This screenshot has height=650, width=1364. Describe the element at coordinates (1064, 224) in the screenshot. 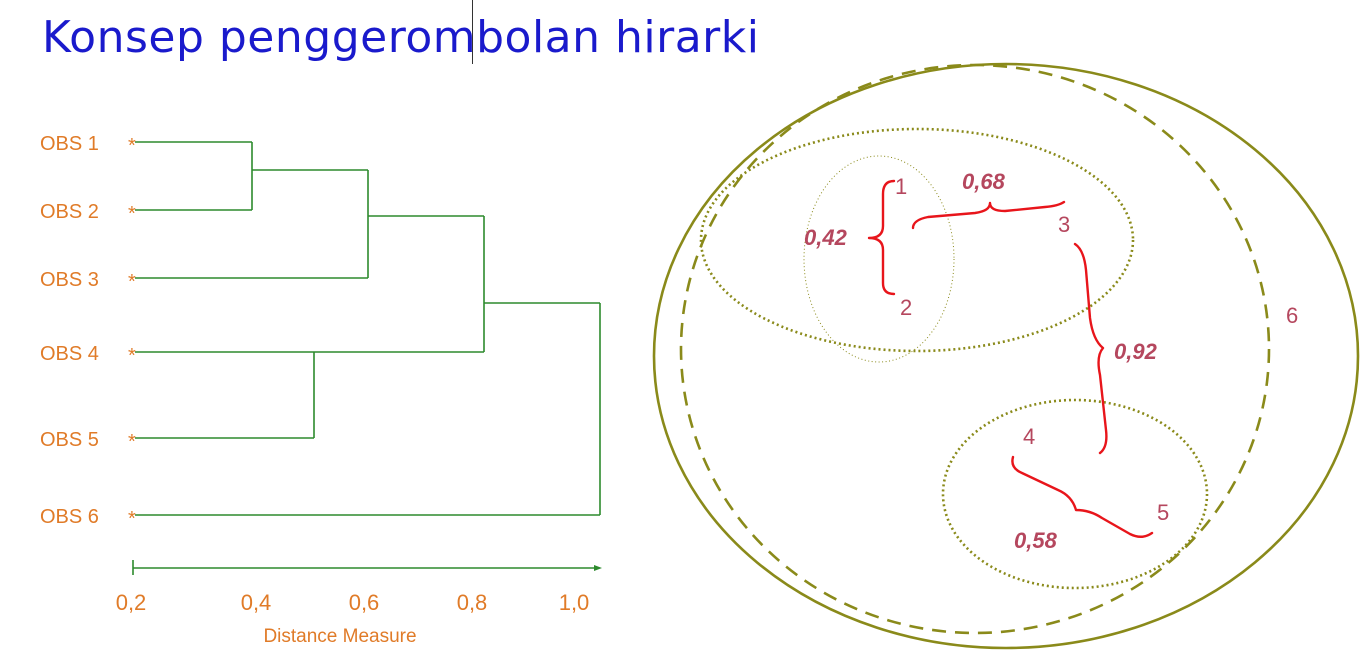

I see `point-label: 3` at that location.